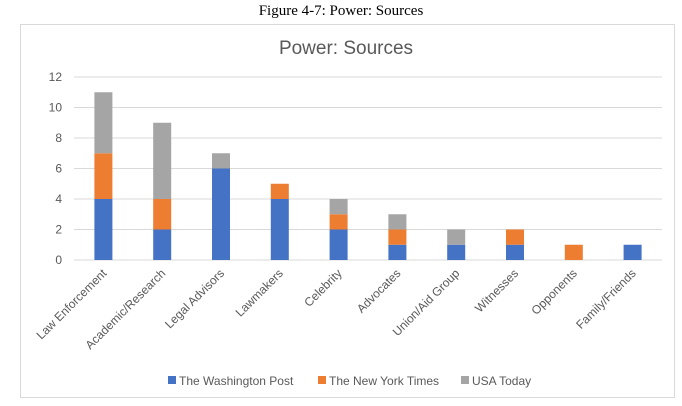  I want to click on y-tick-label: 12, so click(56, 77).